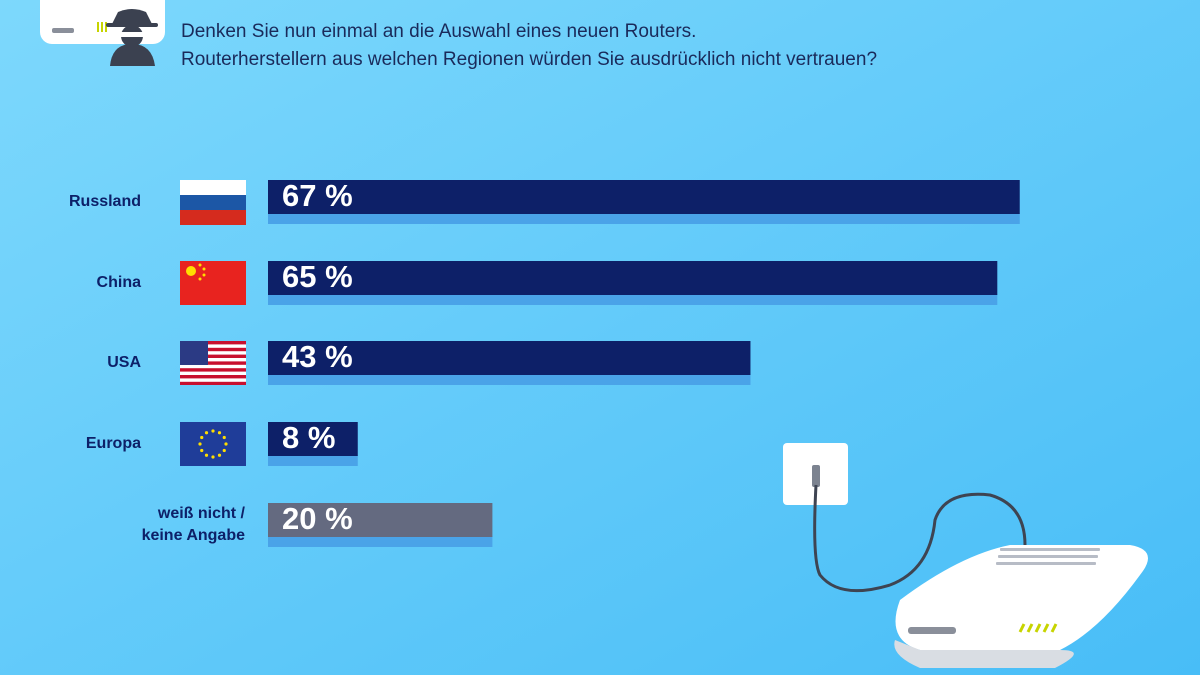 This screenshot has width=1200, height=675. Describe the element at coordinates (815, 474) in the screenshot. I see `wall-socket` at that location.